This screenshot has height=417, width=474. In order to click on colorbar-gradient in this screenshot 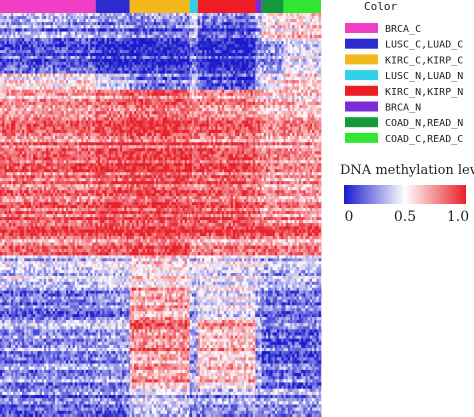, I will do `click(405, 194)`.